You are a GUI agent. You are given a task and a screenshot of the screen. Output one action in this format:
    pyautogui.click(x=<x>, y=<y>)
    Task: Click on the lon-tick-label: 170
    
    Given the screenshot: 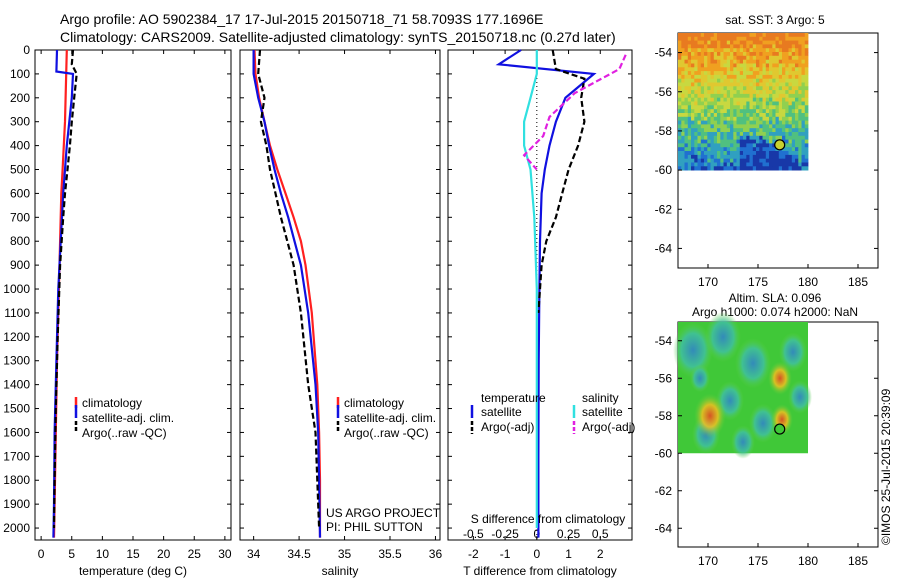 What is the action you would take?
    pyautogui.click(x=708, y=561)
    